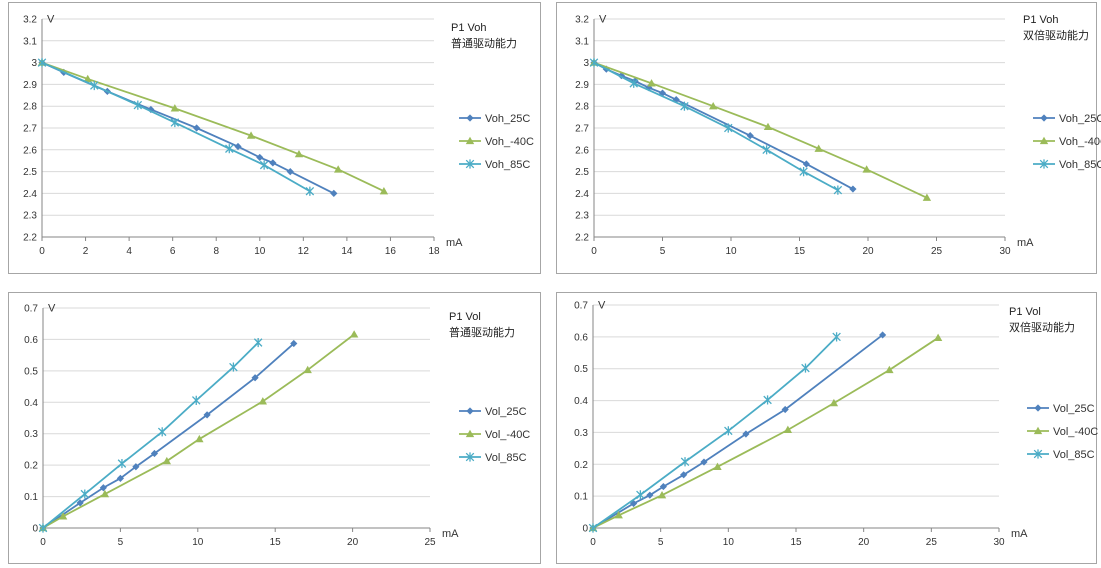  What do you see at coordinates (31, 403) in the screenshot?
I see `vol-normal-ytick-label: 0.4` at bounding box center [31, 403].